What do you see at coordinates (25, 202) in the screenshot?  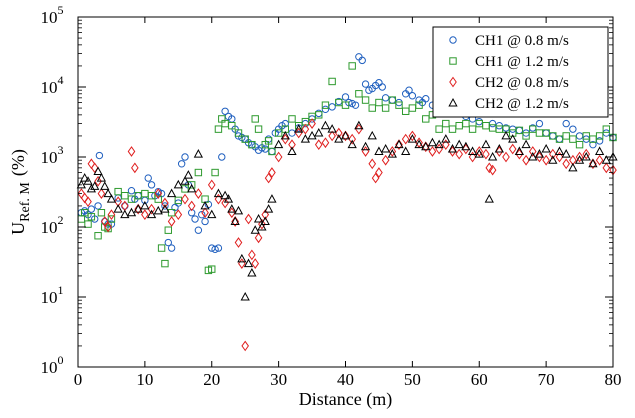 I see `y-axis-label-subscript: Ref. M` at bounding box center [25, 202].